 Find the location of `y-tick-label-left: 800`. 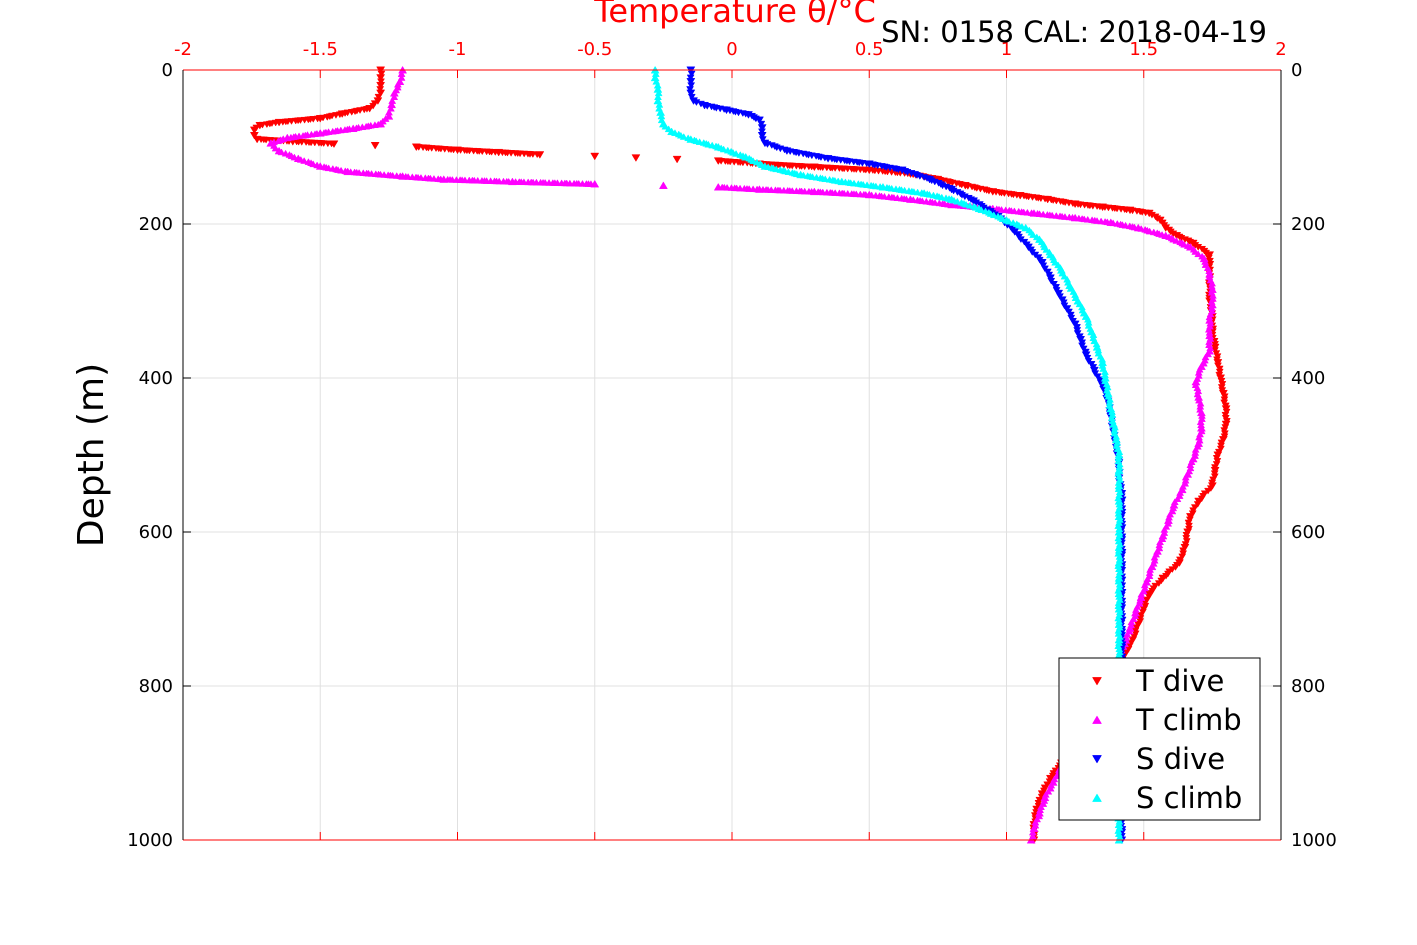

y-tick-label-left: 800 is located at coordinates (156, 686).